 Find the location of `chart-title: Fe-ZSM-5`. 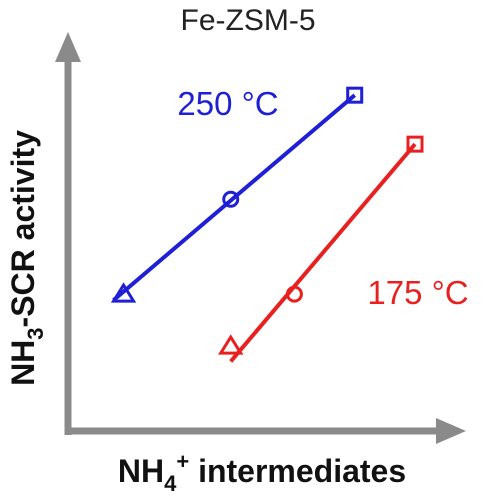

chart-title: Fe-ZSM-5 is located at coordinates (248, 20).